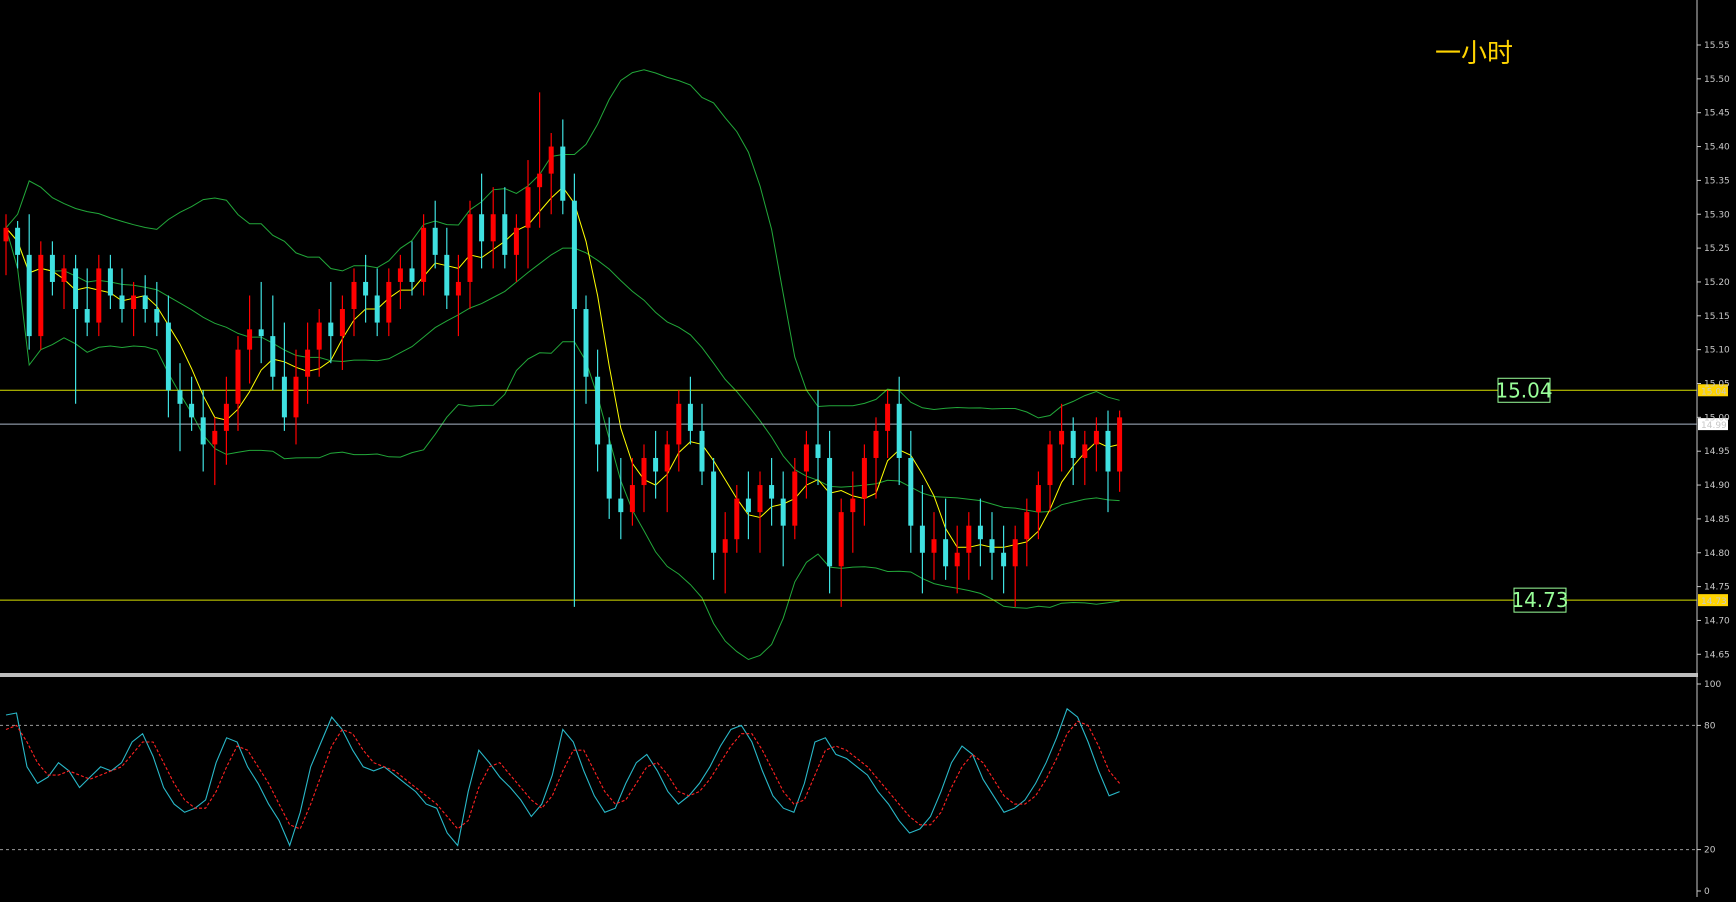  Describe the element at coordinates (1717, 215) in the screenshot. I see `price-tick-label: 15.30` at that location.